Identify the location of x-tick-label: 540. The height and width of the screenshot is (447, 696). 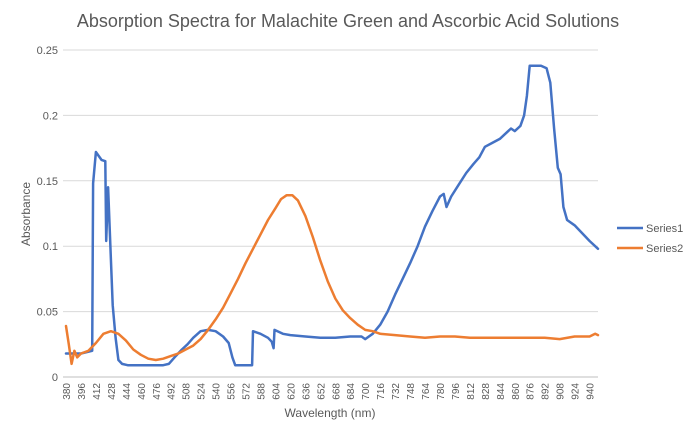
(217, 391).